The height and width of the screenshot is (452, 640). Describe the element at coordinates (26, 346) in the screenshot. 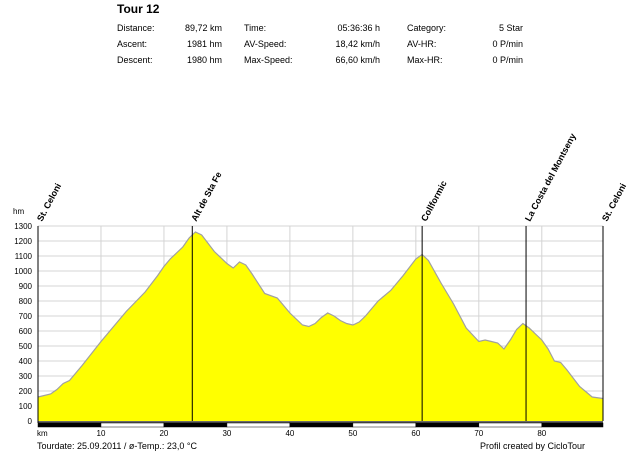

I see `y-tick-label: 500` at that location.